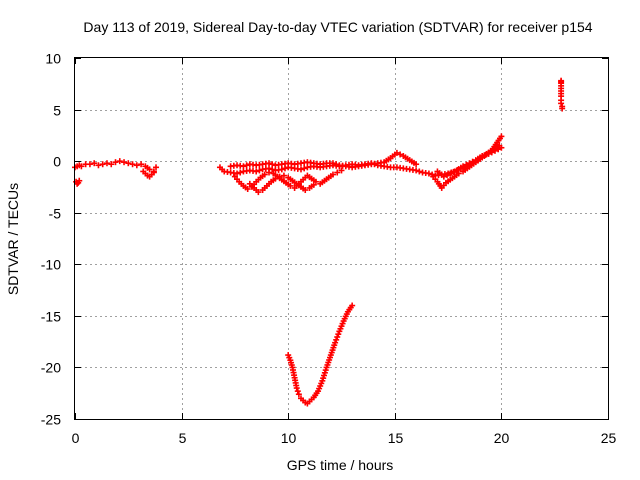  What do you see at coordinates (13, 239) in the screenshot?
I see `y-axis-label: SDTVAR / TECUs` at bounding box center [13, 239].